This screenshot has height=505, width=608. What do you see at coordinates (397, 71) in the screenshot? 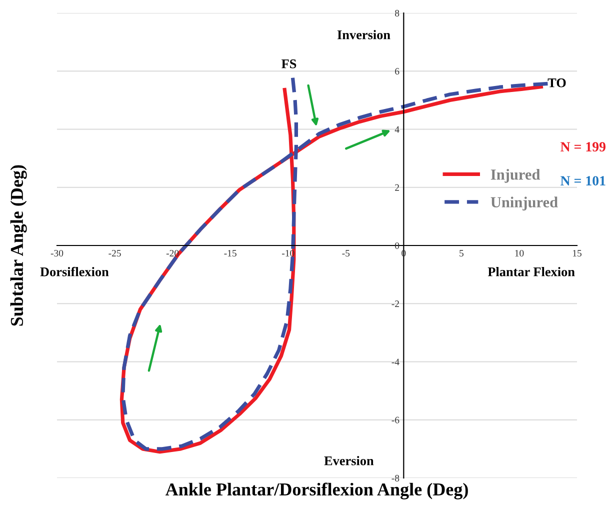
I see `y-tick-label: 6` at bounding box center [397, 71].